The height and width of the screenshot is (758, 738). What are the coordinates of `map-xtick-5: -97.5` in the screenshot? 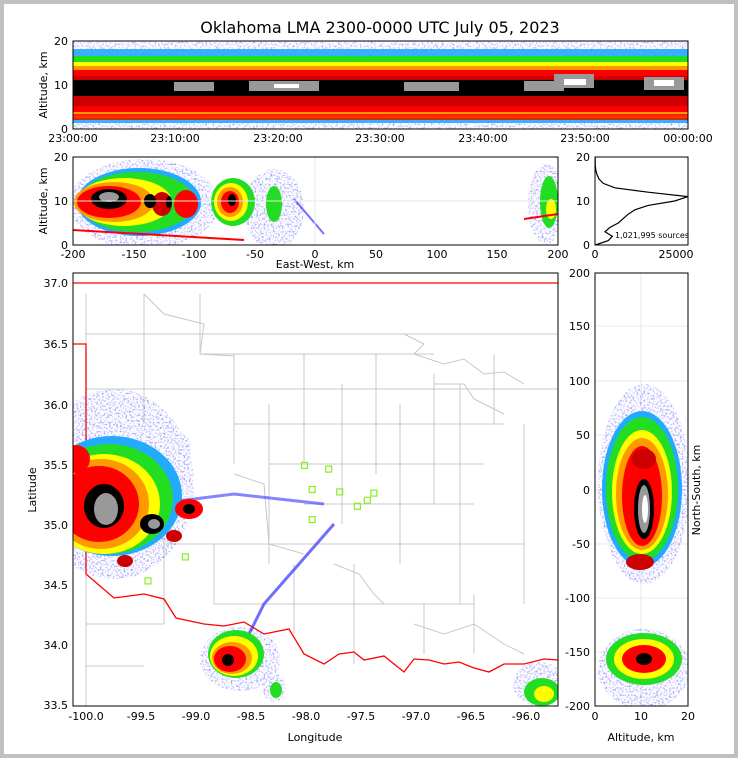 It's located at (361, 716).